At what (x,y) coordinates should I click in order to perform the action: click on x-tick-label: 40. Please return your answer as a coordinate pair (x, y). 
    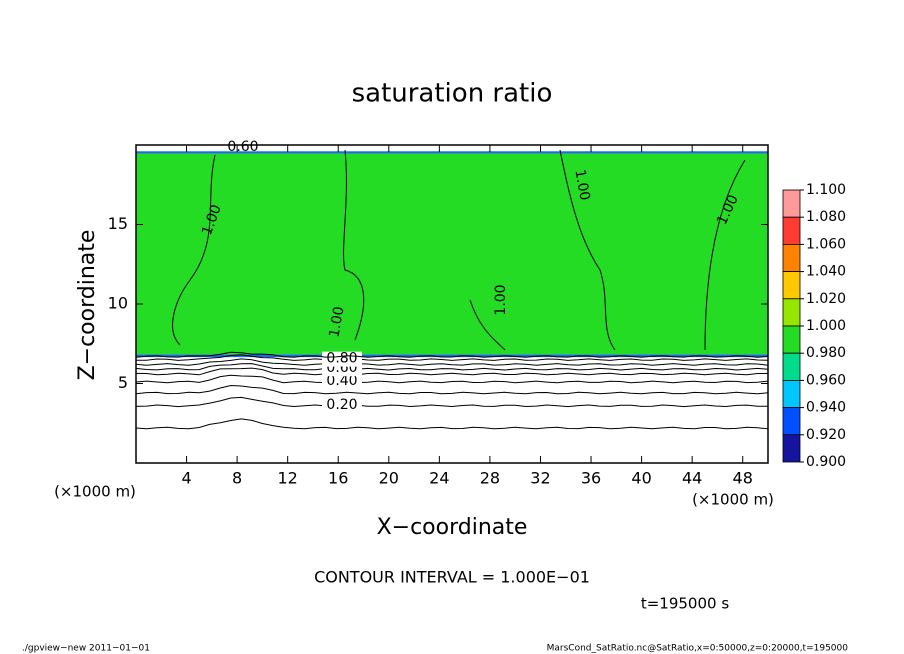
    Looking at the image, I should click on (641, 478).